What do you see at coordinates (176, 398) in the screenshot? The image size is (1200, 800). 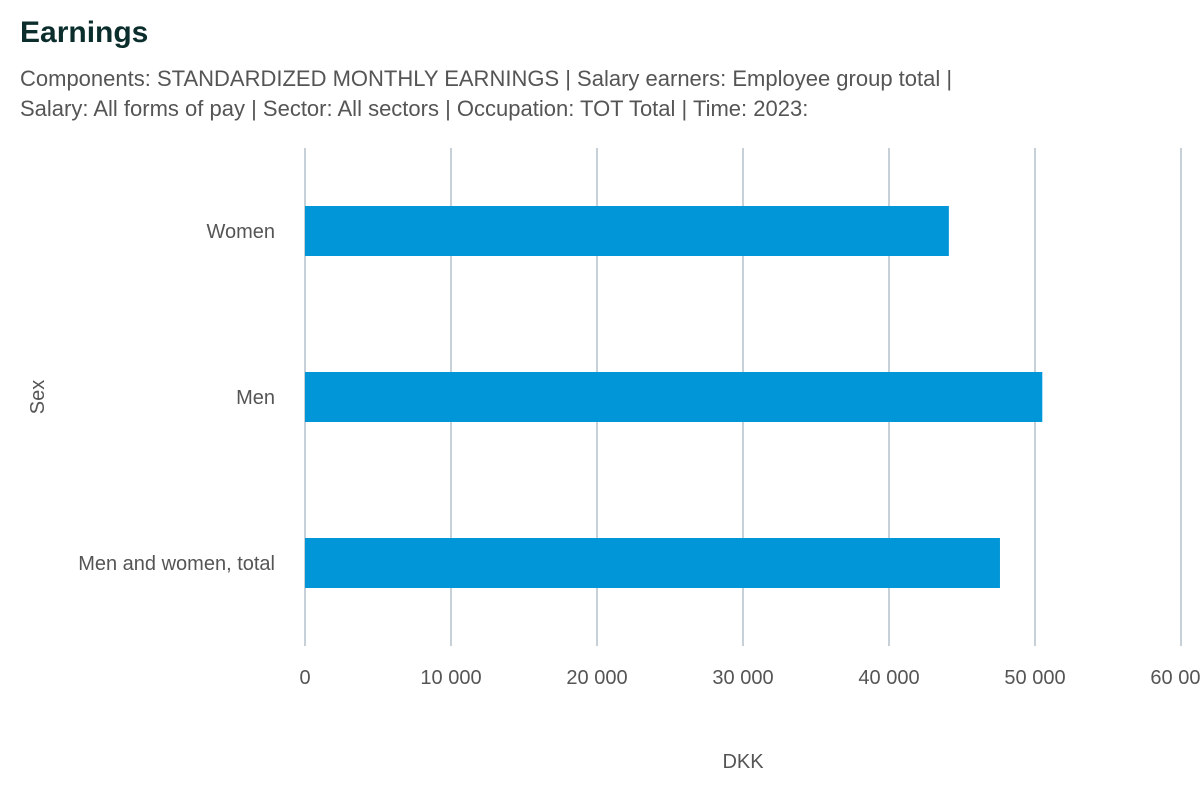 I see `category-labels: Women Men Men and women, total` at bounding box center [176, 398].